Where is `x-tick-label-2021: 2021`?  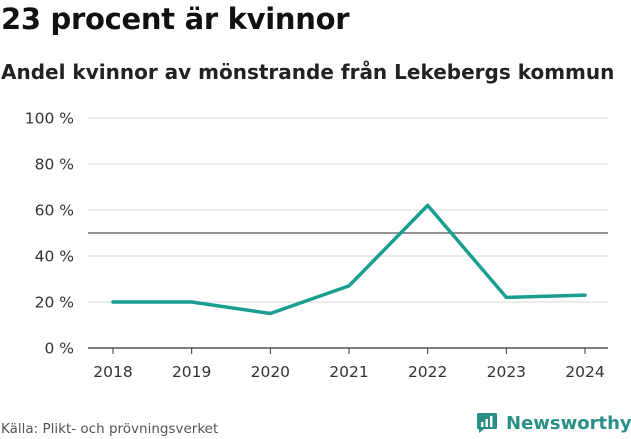
x-tick-label-2021: 2021 is located at coordinates (348, 372).